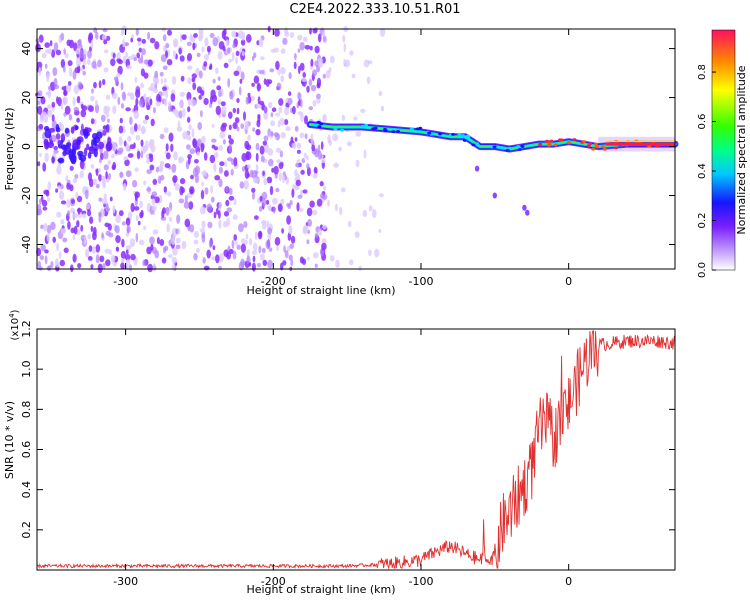  I want to click on y-tick-label: 0, so click(26, 146).